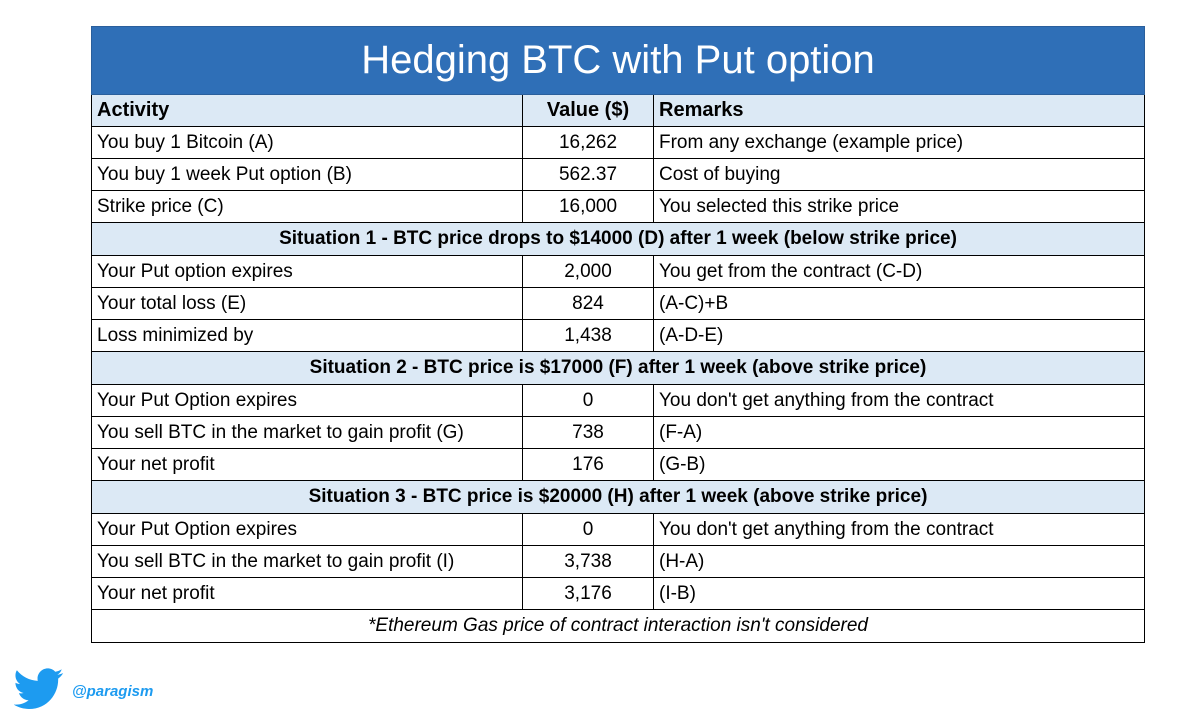 Image resolution: width=1200 pixels, height=720 pixels. I want to click on remarks-cell: (F-A), so click(899, 432).